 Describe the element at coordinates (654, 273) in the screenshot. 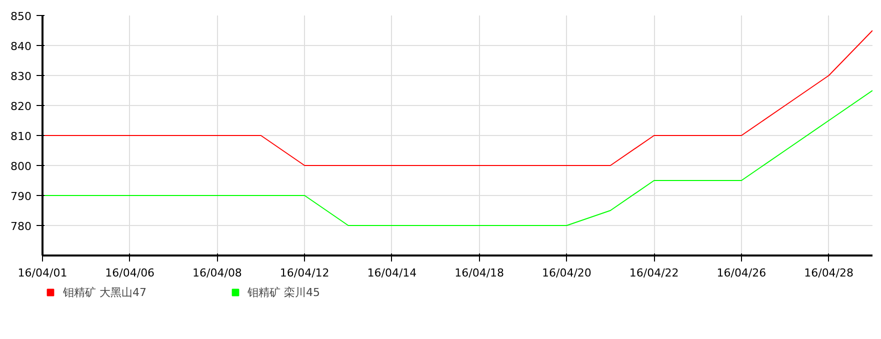

I see `x-tick-label: 16/04/22` at that location.